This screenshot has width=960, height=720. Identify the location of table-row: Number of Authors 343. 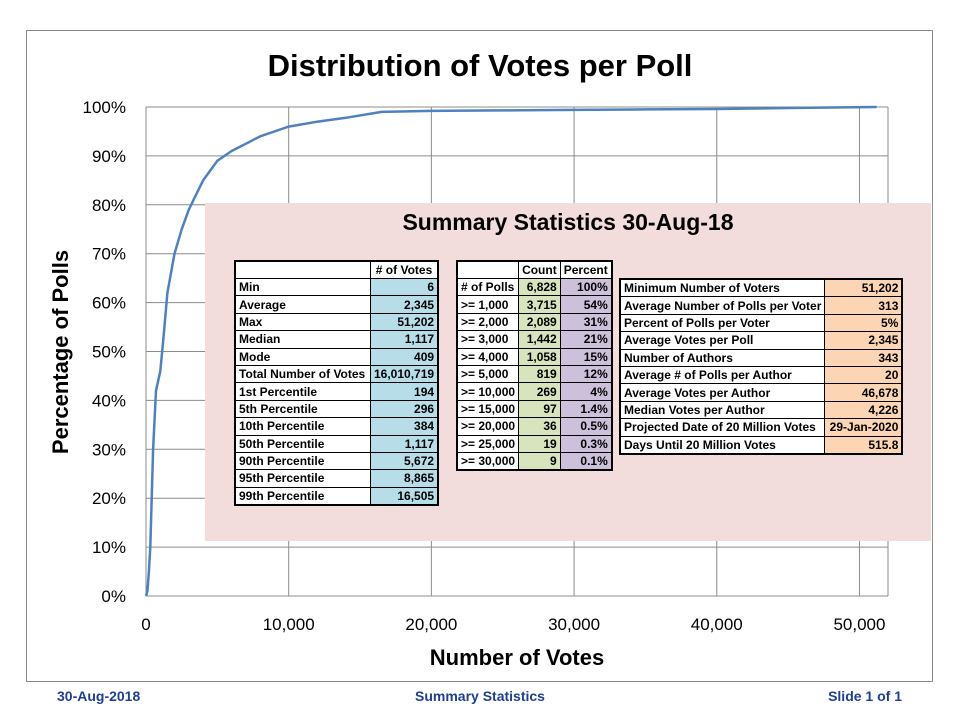
(761, 357).